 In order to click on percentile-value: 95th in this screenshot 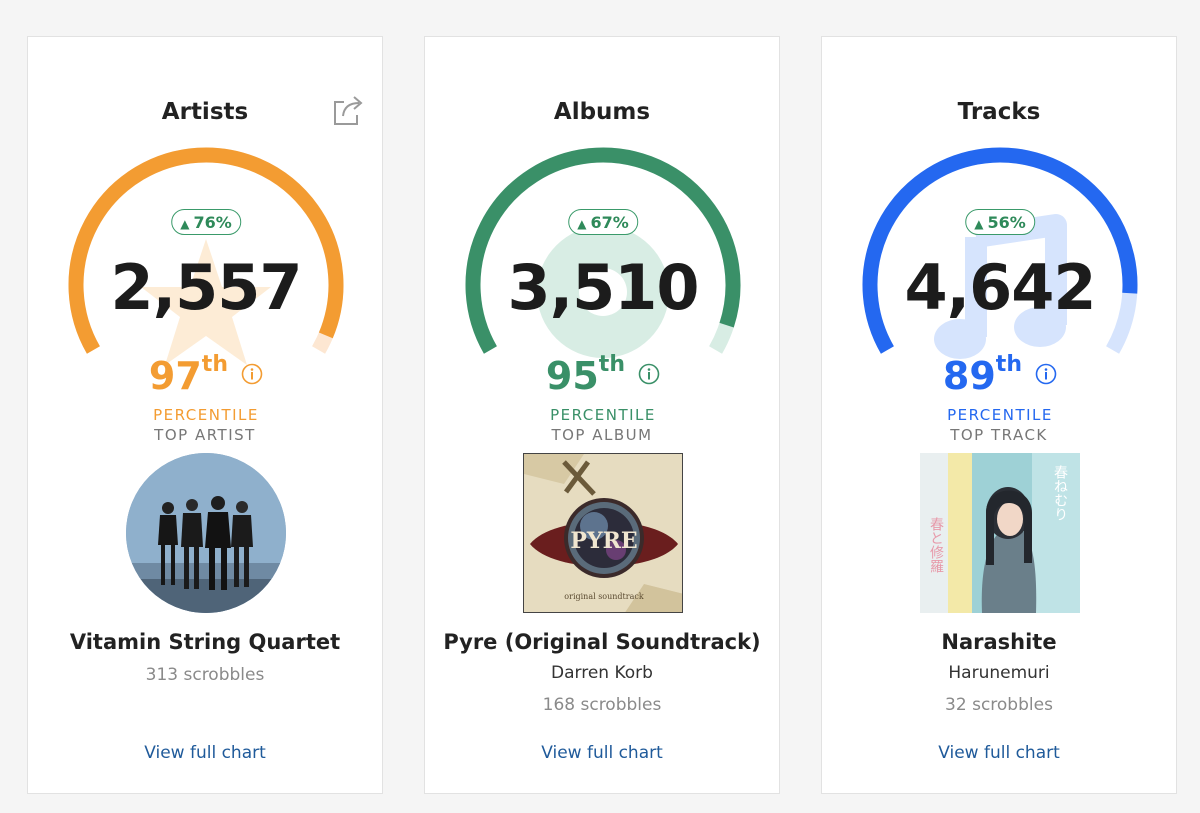, I will do `click(603, 375)`.